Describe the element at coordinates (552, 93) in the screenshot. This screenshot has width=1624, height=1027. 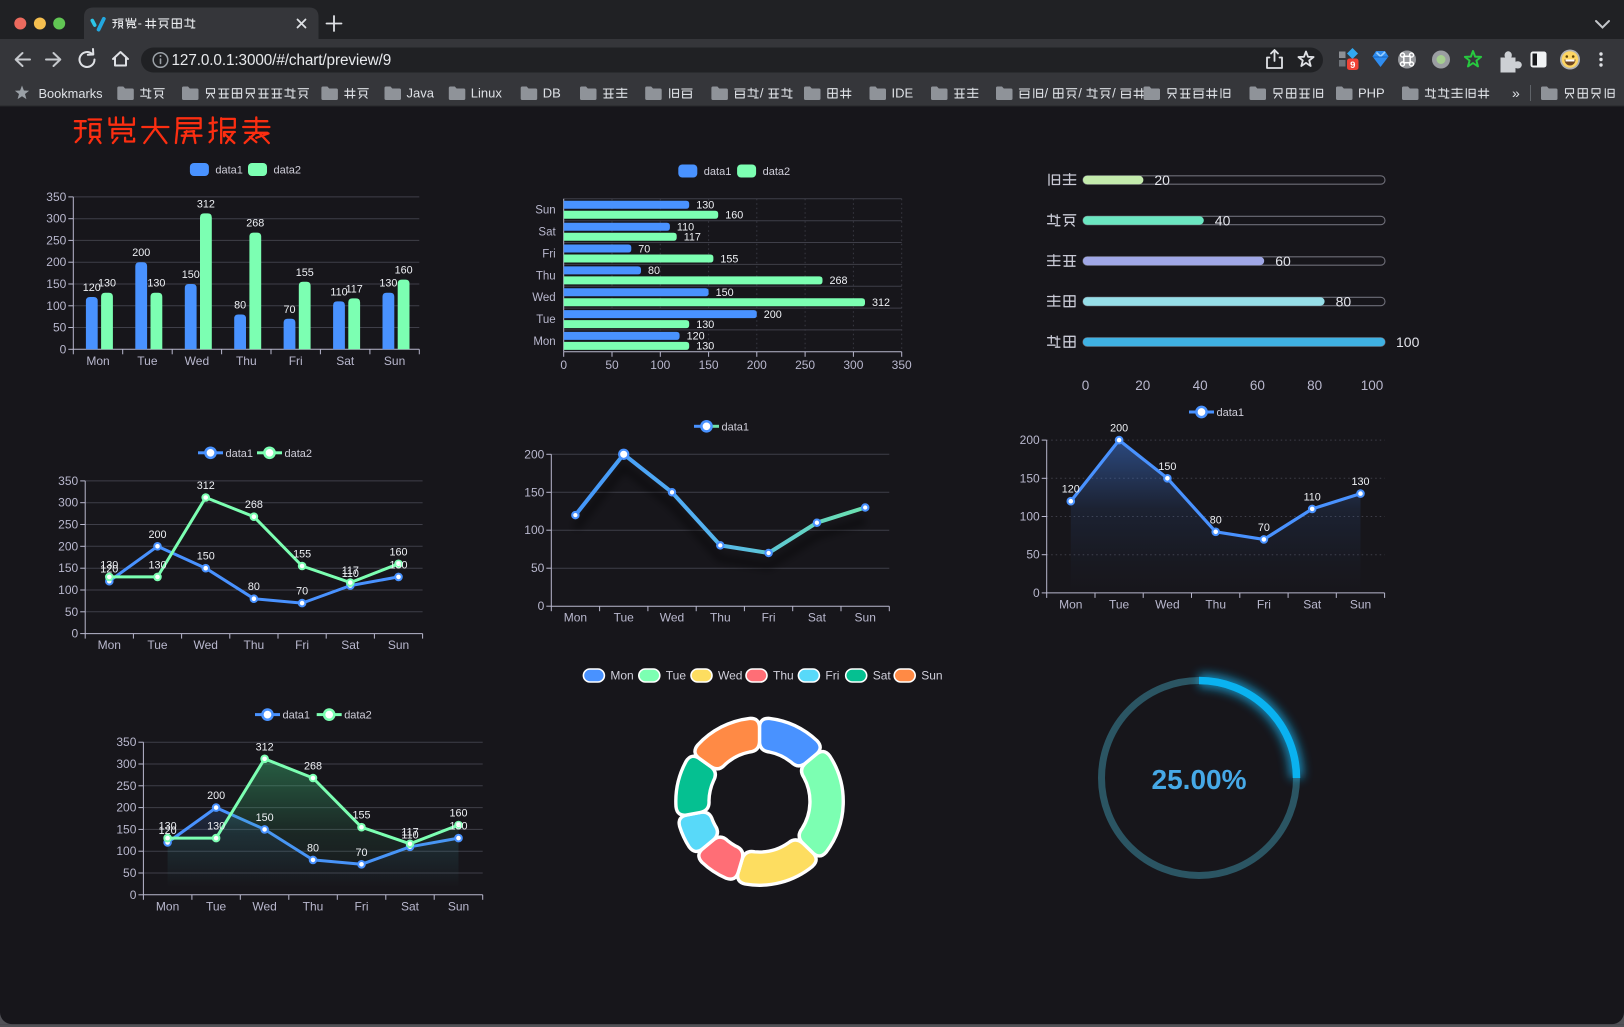
I see `svg-text: DB` at that location.